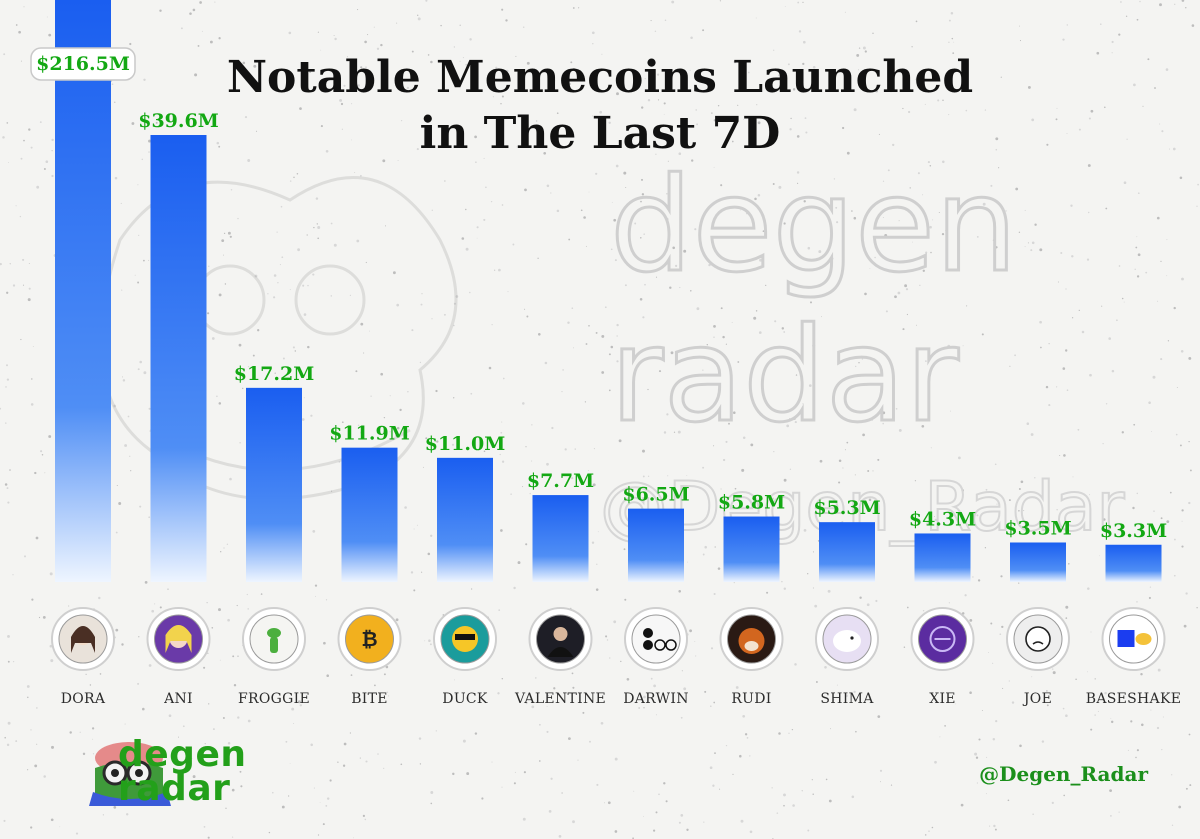 The height and width of the screenshot is (839, 1200). I want to click on category-label-ani: ANI, so click(178, 699).